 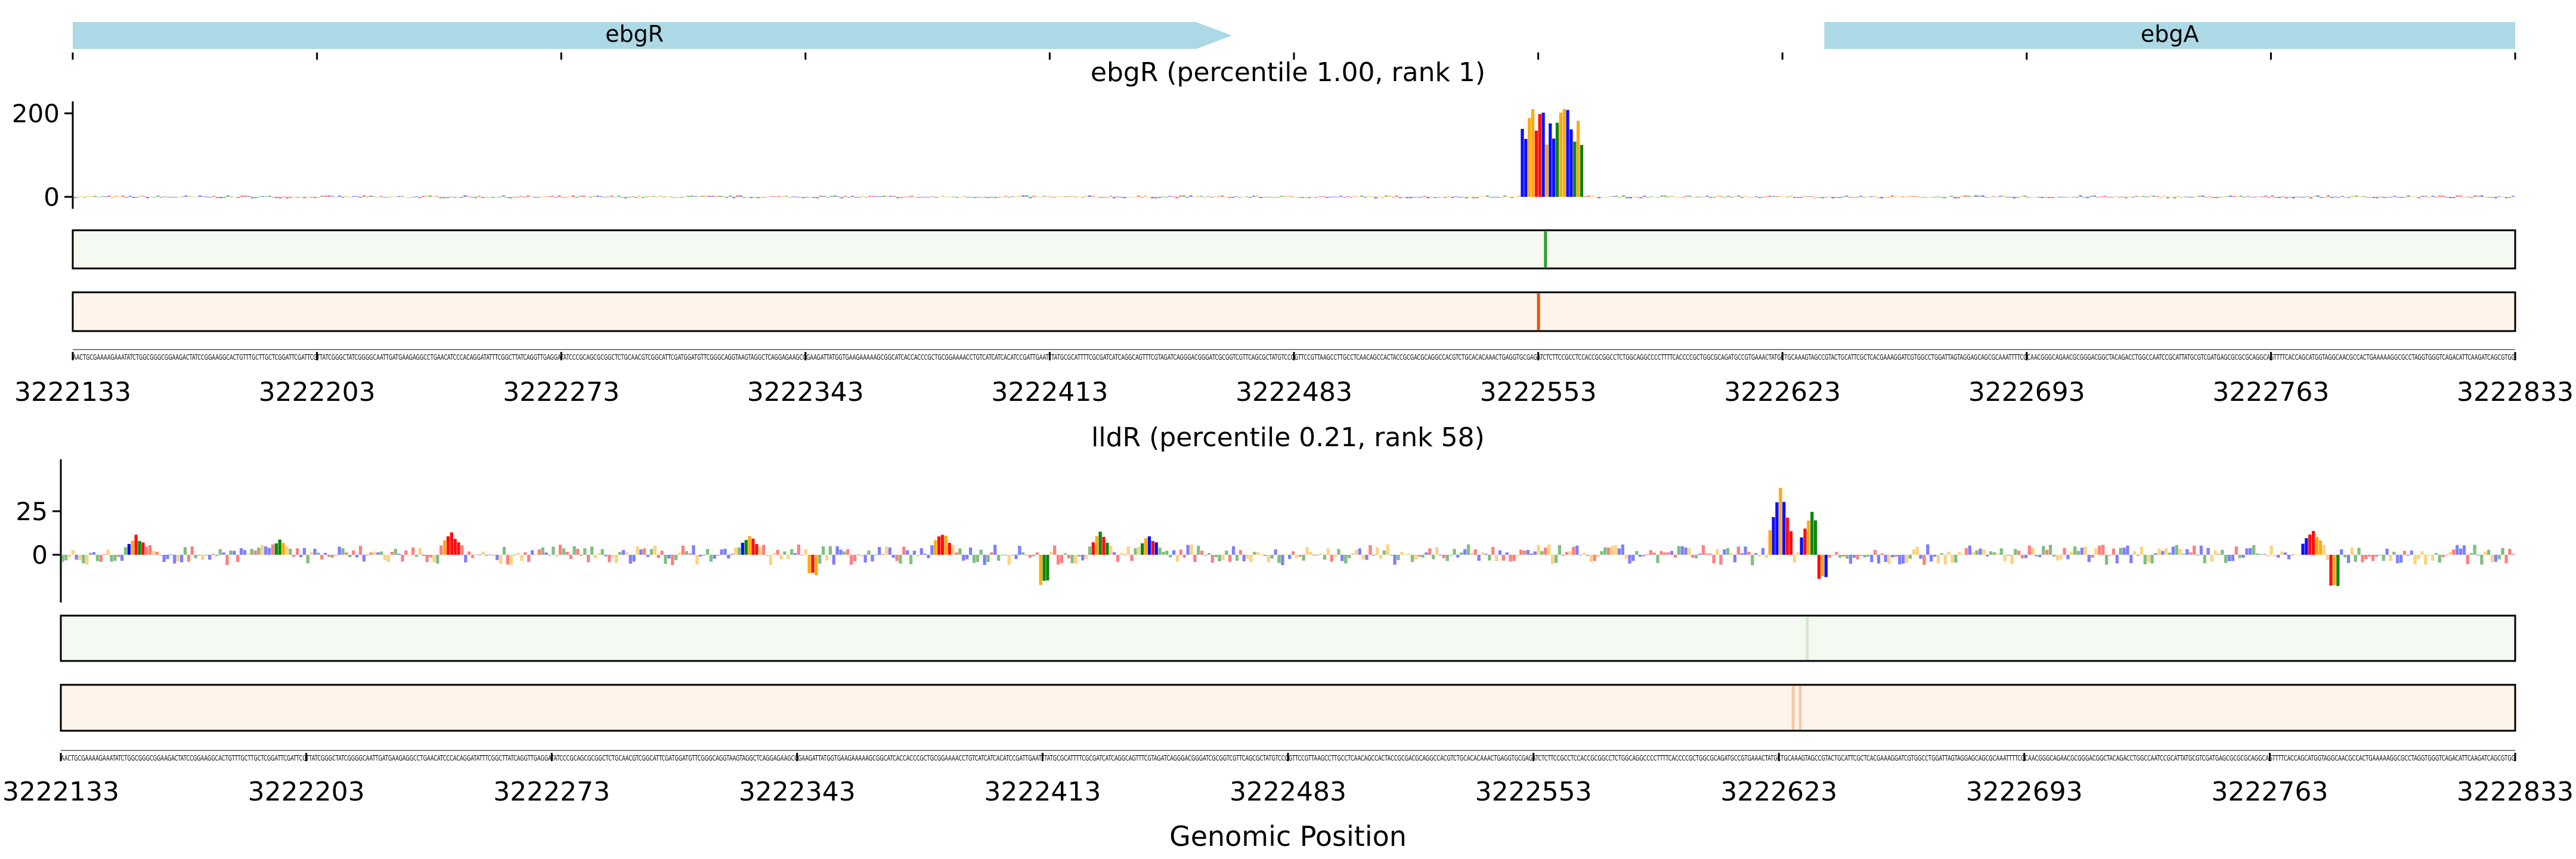 What do you see at coordinates (2170, 34) in the screenshot?
I see `gene-label-ebgA: ebgA` at bounding box center [2170, 34].